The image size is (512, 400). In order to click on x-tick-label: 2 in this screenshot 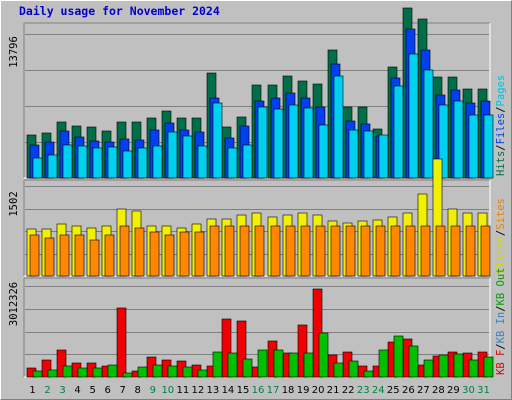, I will do `click(47, 390)`.